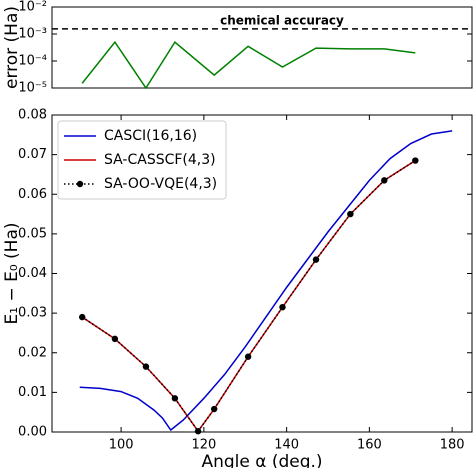  I want to click on y-axis-label: error (Ha), so click(12, 47).